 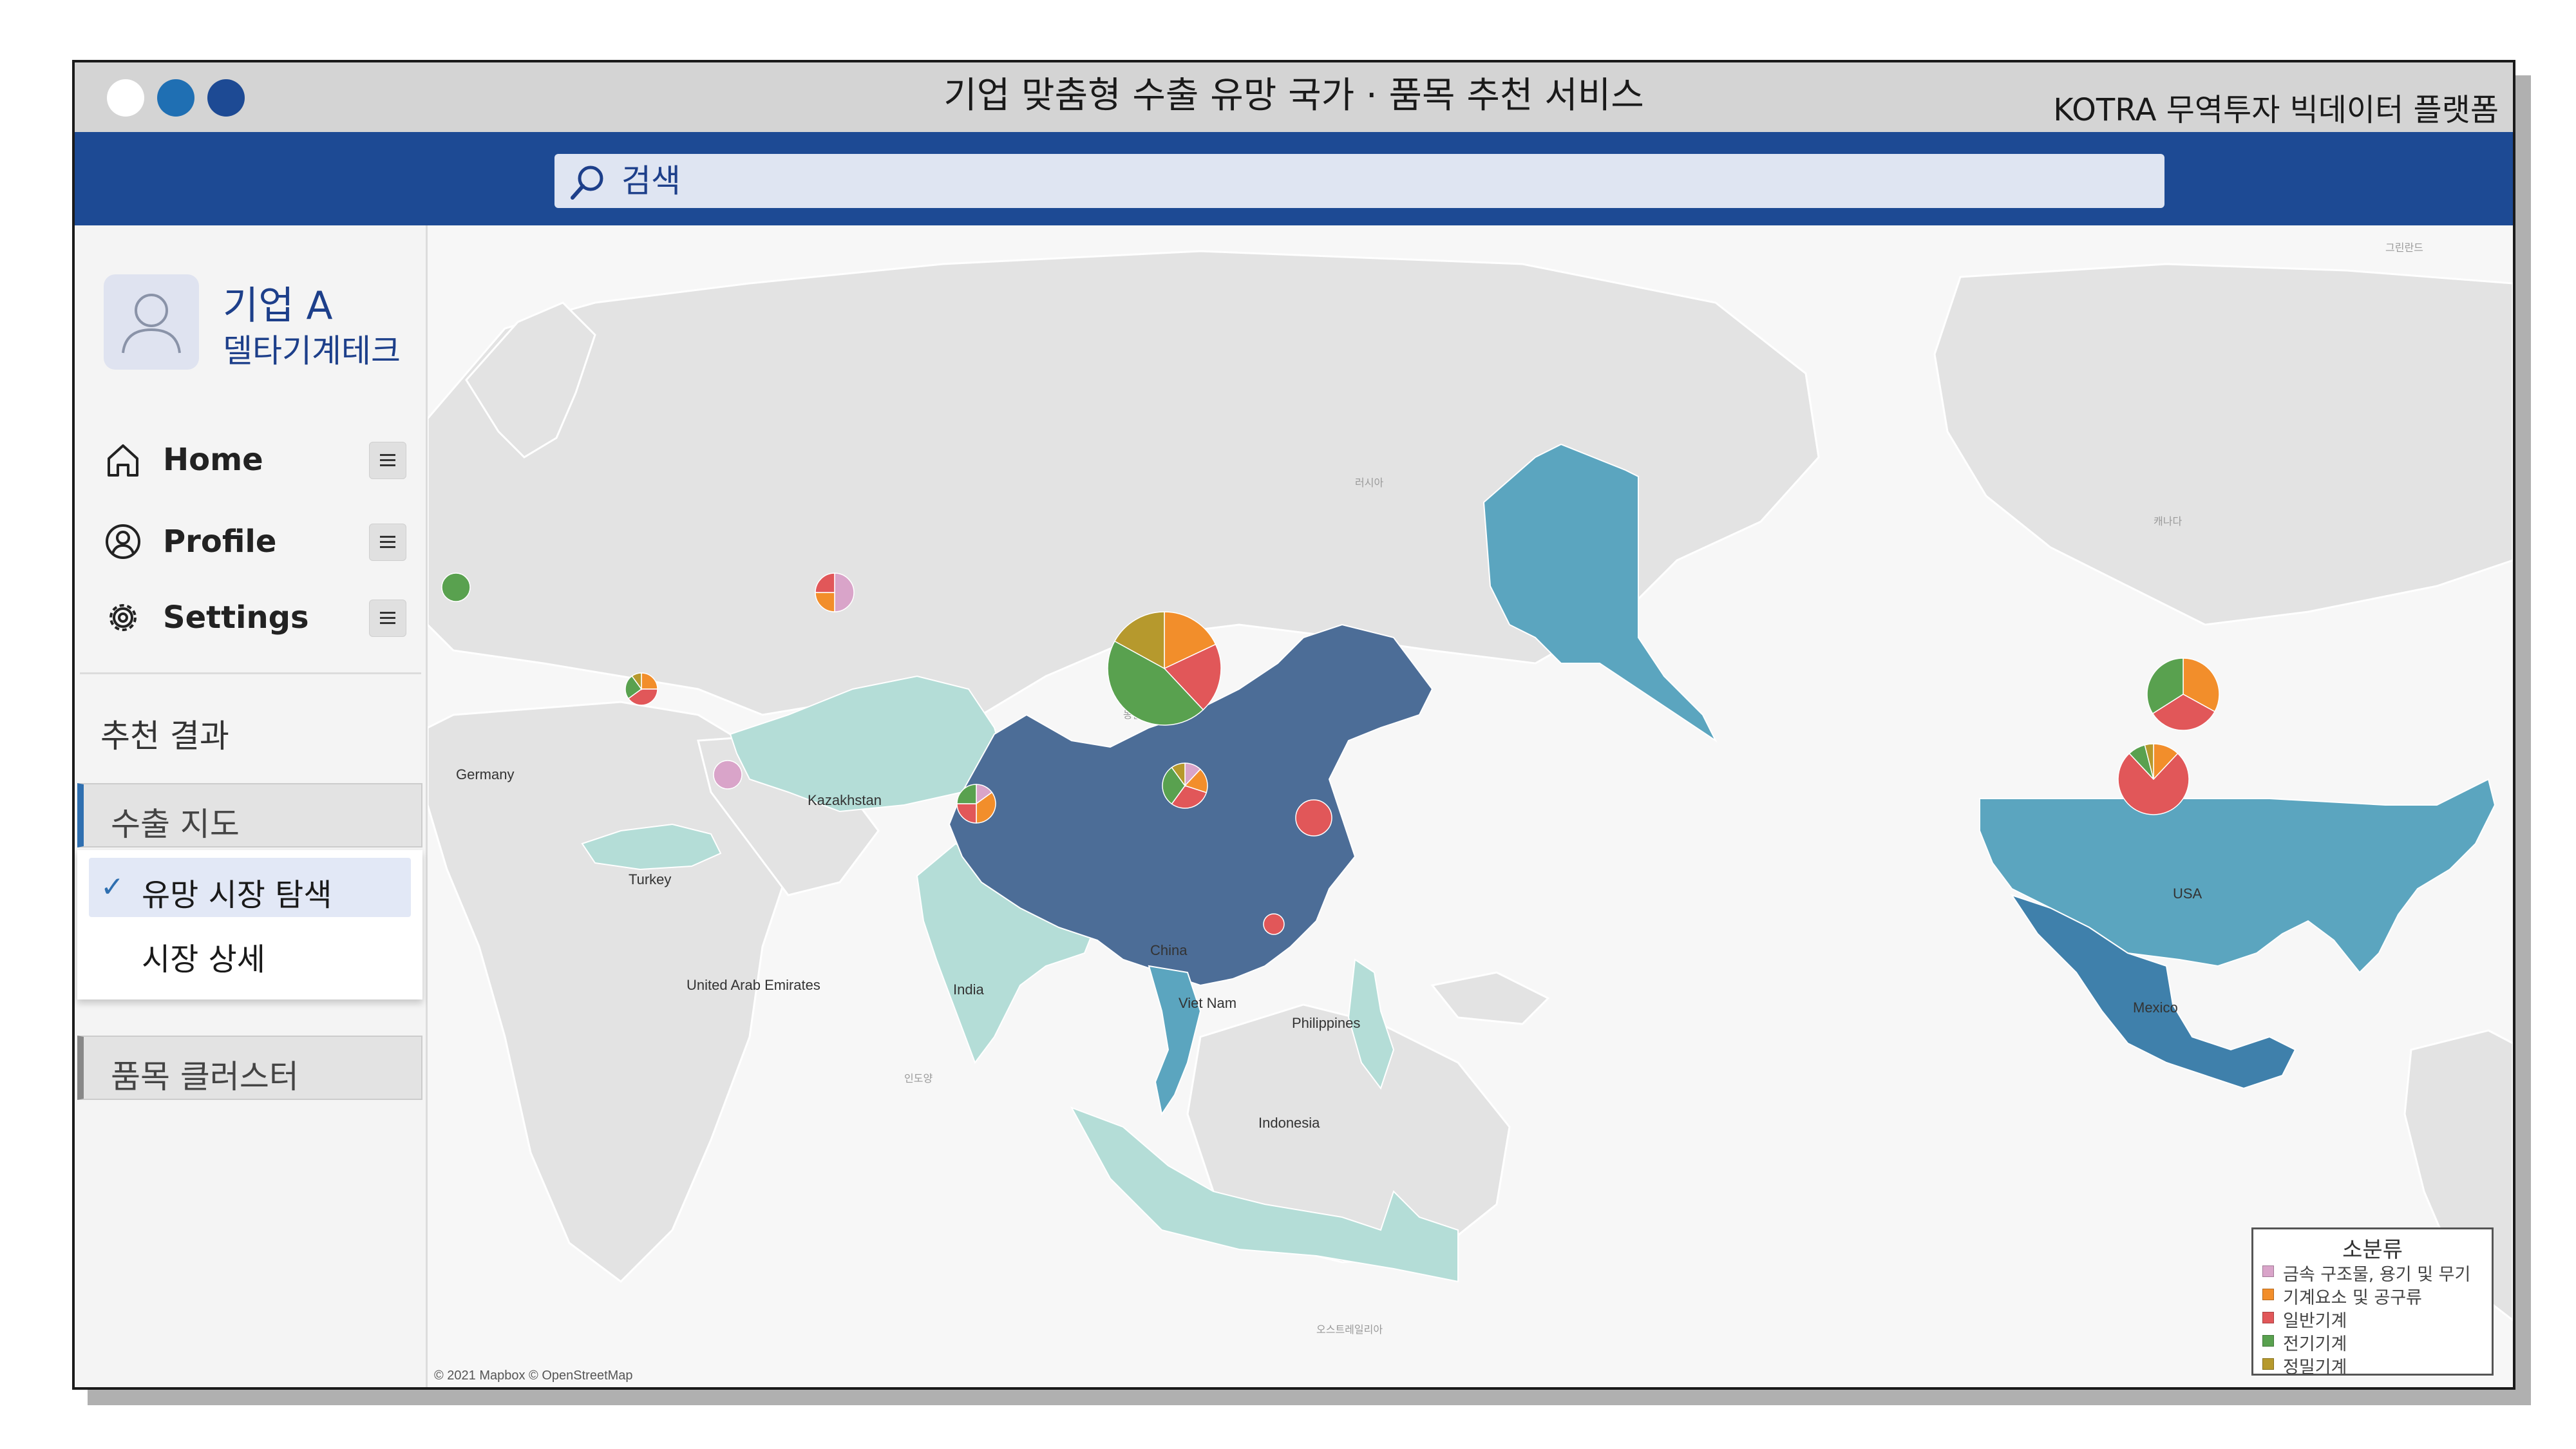 I want to click on nav-item-label: Profile, so click(x=220, y=542).